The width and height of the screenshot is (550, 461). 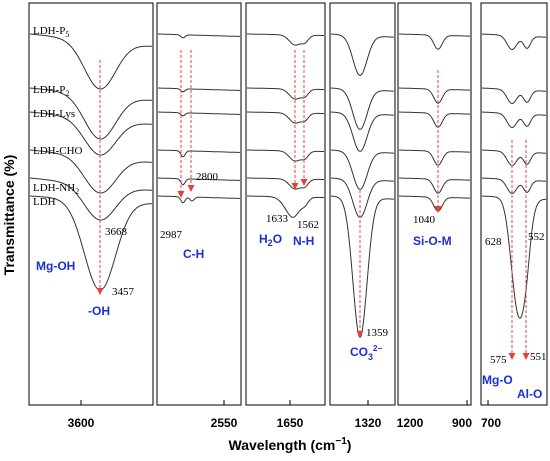 What do you see at coordinates (410, 423) in the screenshot?
I see `tick-label-1200: 1200` at bounding box center [410, 423].